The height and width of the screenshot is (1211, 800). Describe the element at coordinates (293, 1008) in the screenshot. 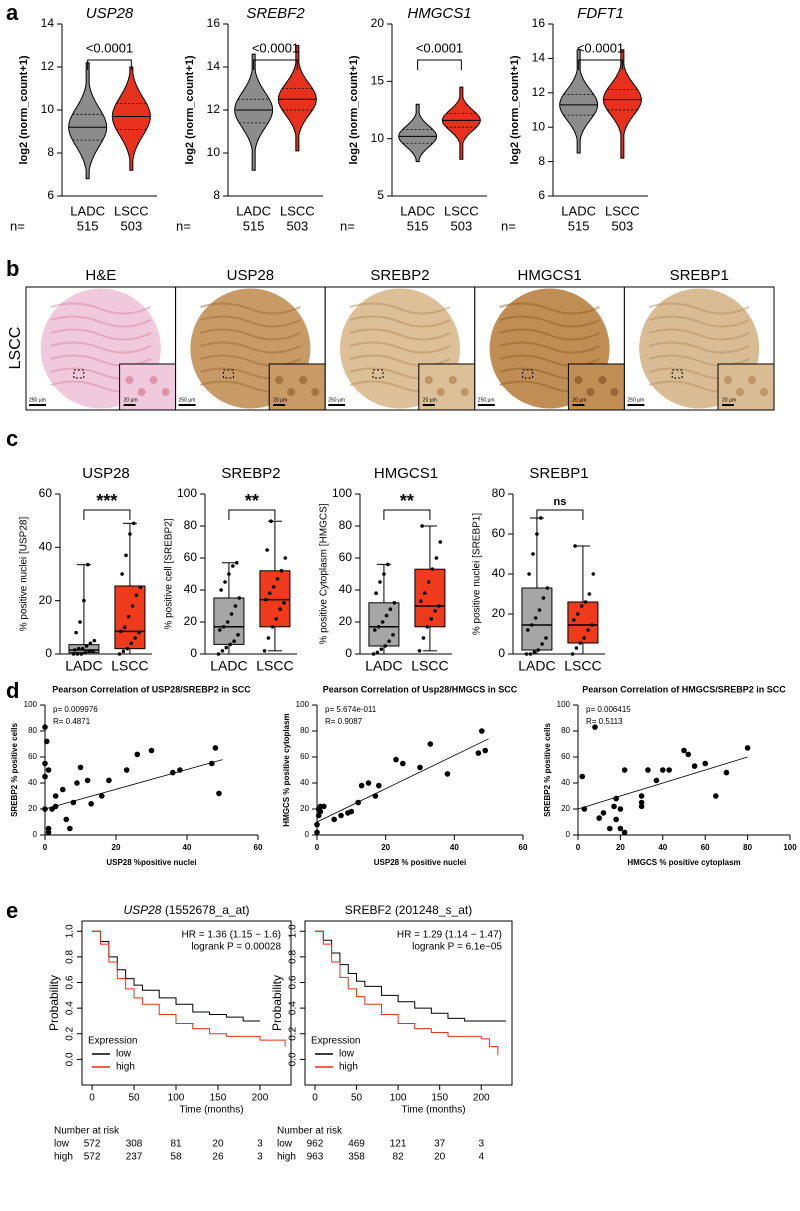

I see `y-tick-label: 0.4` at that location.